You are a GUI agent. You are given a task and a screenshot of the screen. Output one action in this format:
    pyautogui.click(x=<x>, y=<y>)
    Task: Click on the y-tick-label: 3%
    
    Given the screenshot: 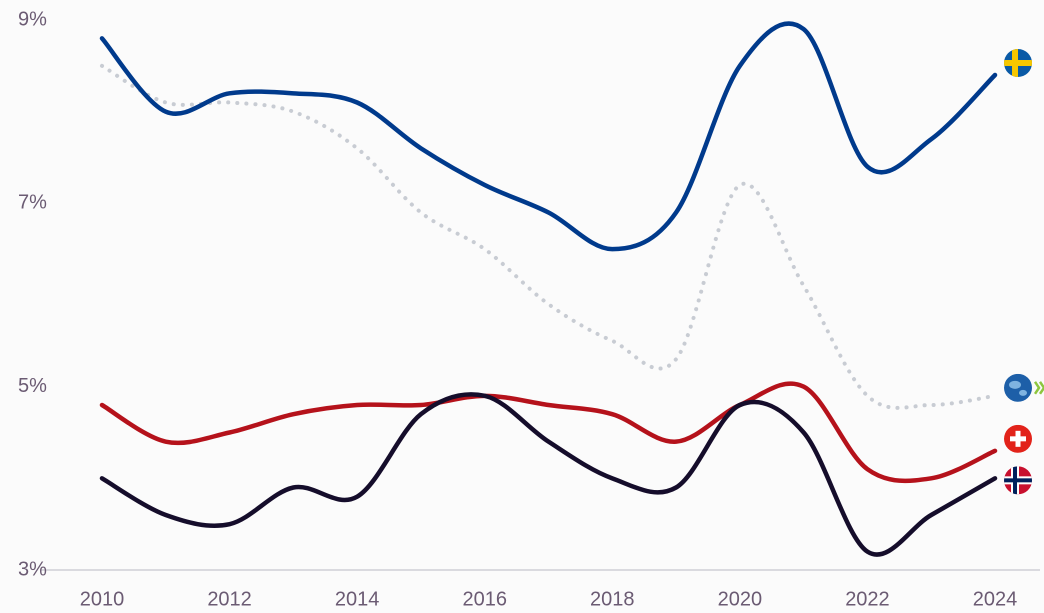 What is the action you would take?
    pyautogui.click(x=32, y=569)
    